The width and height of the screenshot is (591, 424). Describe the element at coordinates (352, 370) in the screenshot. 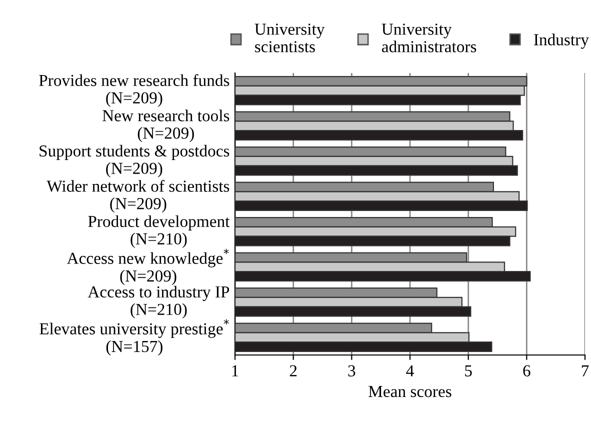

I see `x-tick-label: 3` at that location.